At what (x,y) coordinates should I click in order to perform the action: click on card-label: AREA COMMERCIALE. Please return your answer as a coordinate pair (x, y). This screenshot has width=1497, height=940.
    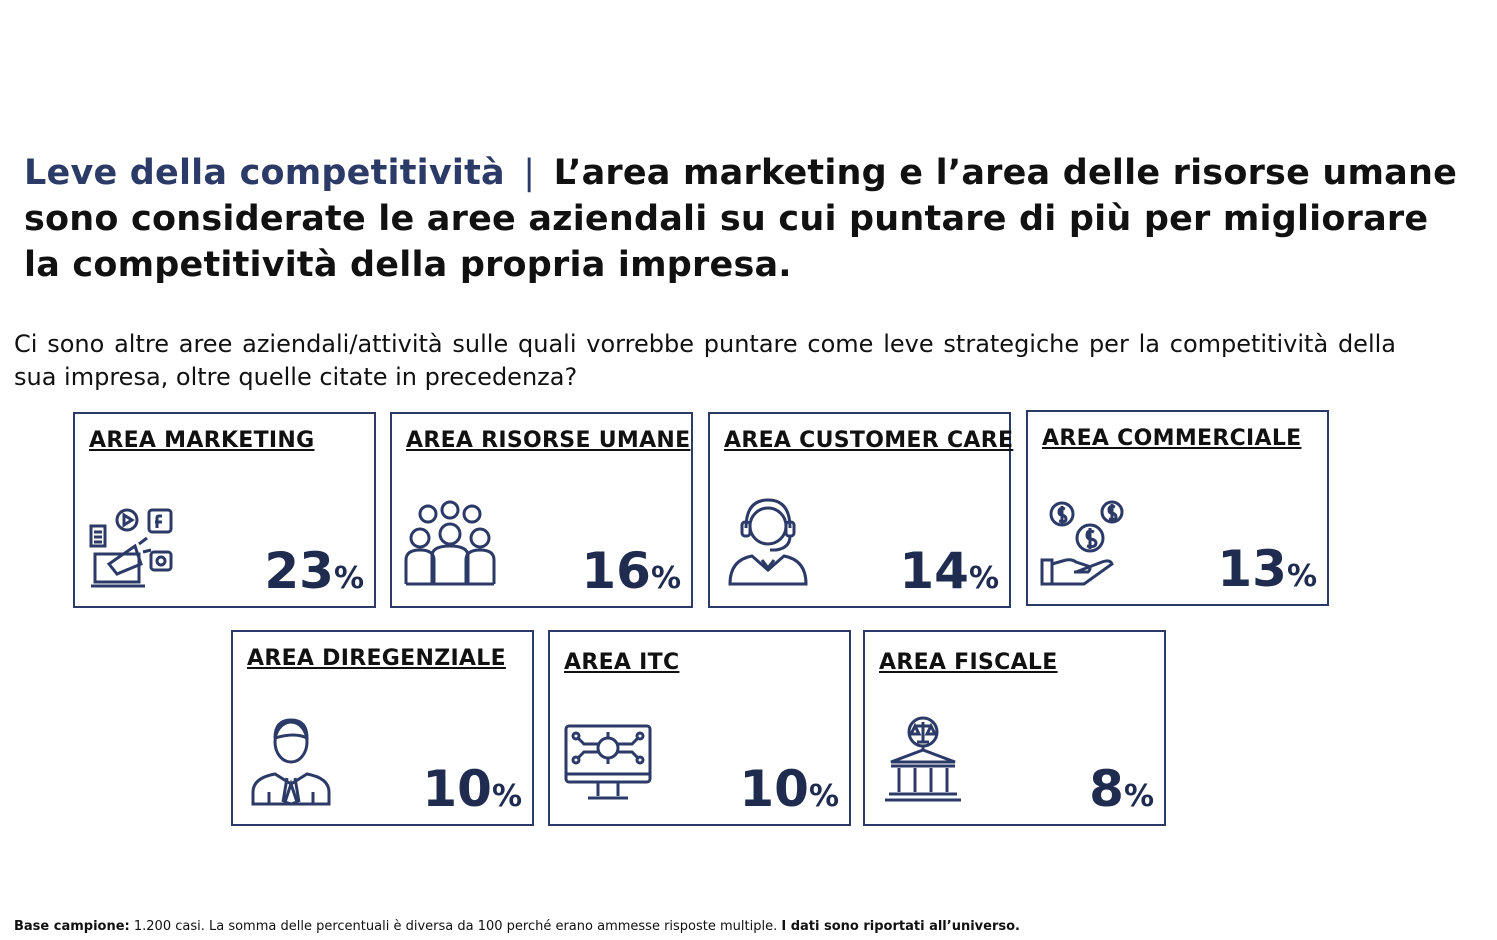
    Looking at the image, I should click on (1172, 438).